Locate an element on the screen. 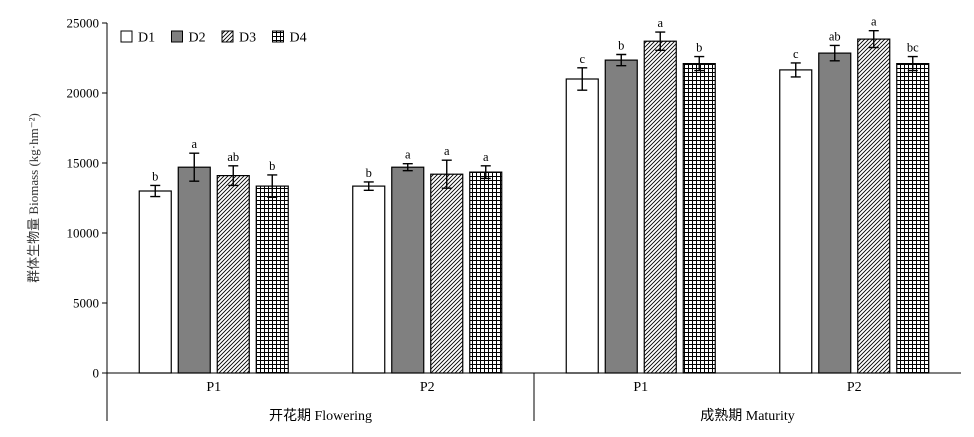  legend-swatch-d3 is located at coordinates (227, 36).